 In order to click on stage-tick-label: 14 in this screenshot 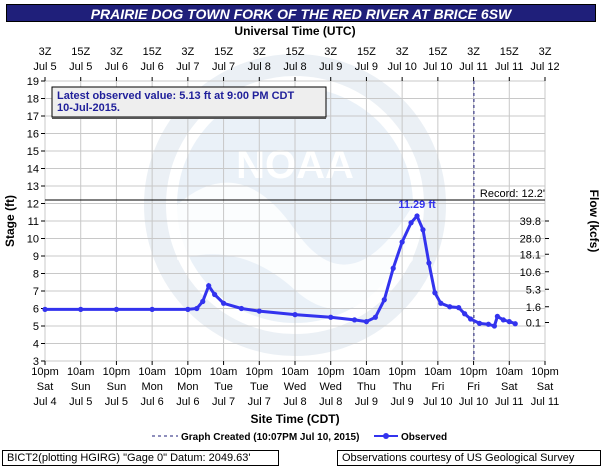, I will do `click(33, 170)`.